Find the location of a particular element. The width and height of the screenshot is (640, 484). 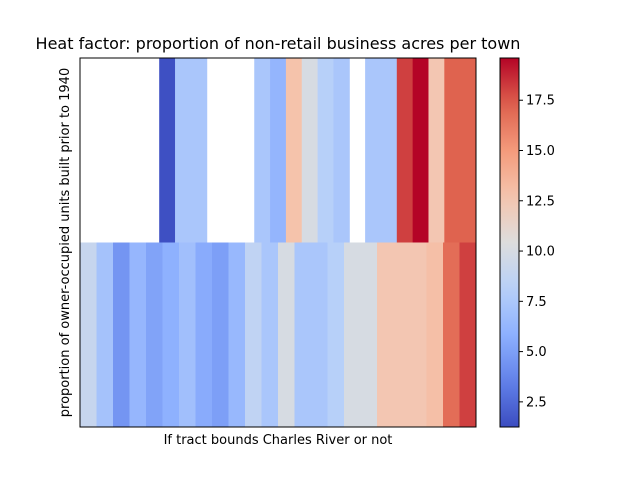

x-axis-label: If tract bounds Charles River or not is located at coordinates (278, 440).